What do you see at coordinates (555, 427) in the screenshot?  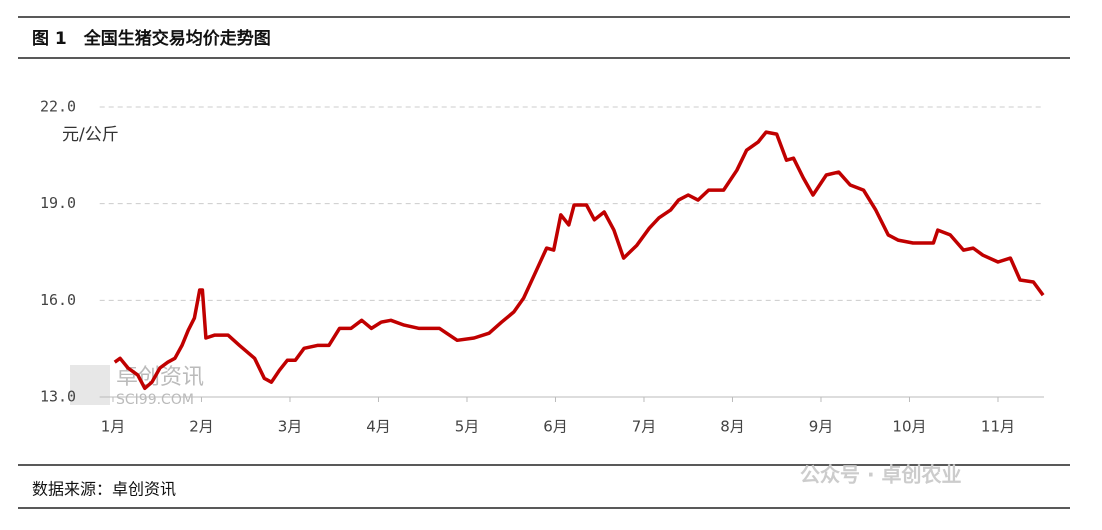 I see `x-tick-label: 6月` at bounding box center [555, 427].